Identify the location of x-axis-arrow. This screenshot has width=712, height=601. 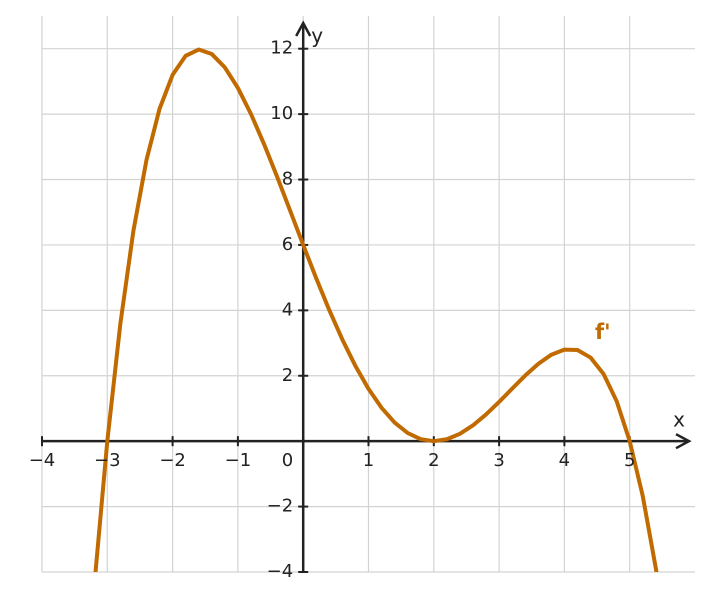
(683, 441).